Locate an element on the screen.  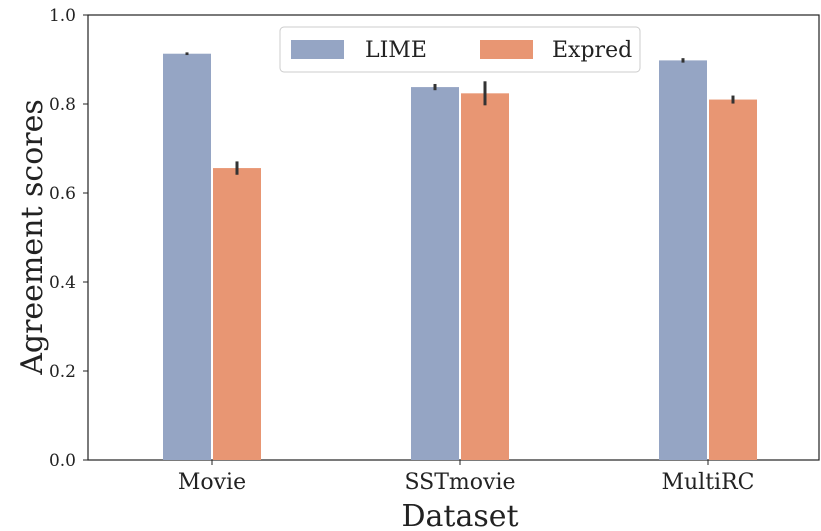
y-tick-label: 1.0 is located at coordinates (62, 16).